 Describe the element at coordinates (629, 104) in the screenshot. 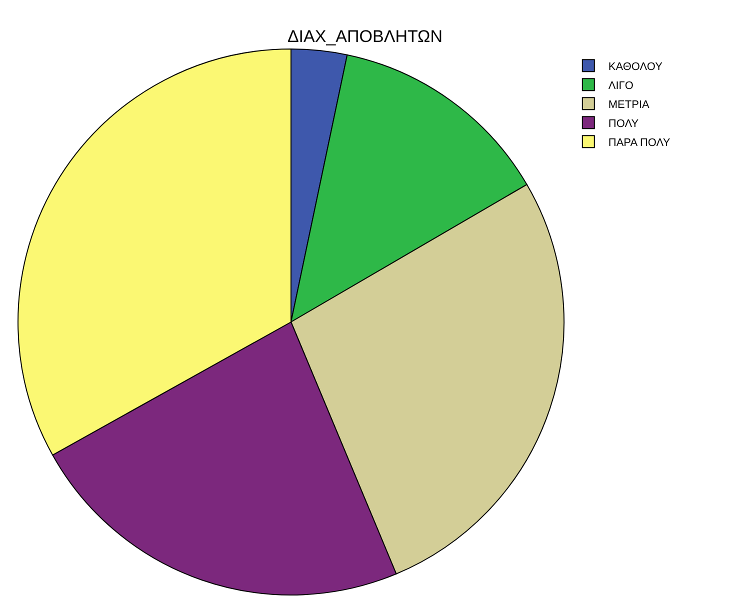

I see `legend-label: ΜΕΤΡΙΑ` at that location.